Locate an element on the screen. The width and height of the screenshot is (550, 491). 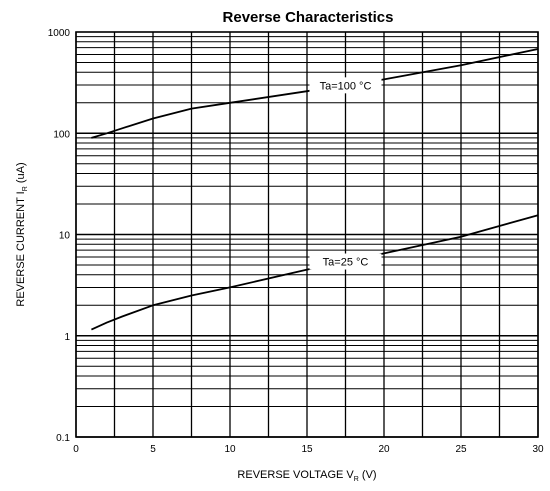
curve-label-1: Ta=25 °C is located at coordinates (346, 263).